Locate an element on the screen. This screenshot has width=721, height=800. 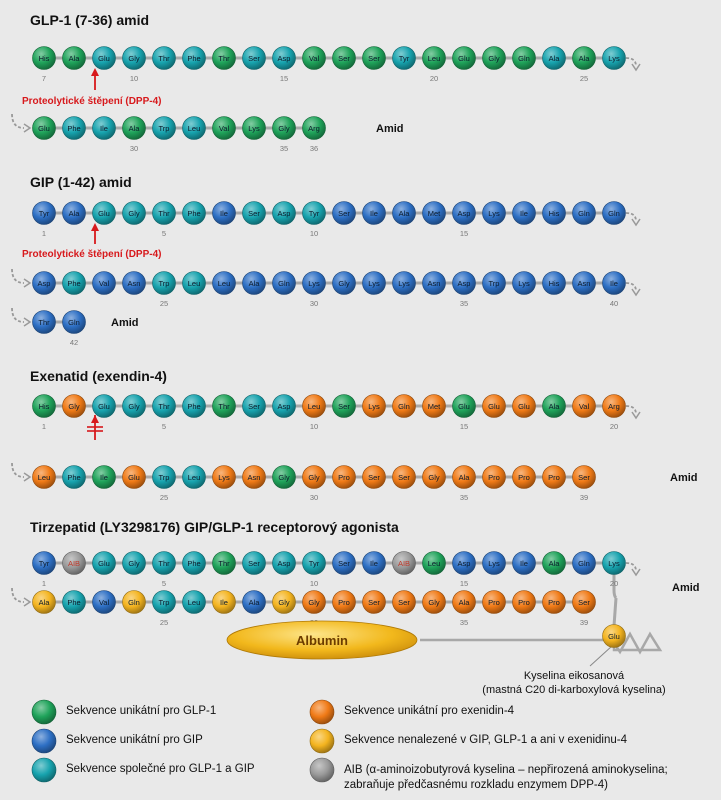
exenatide-row1-residue-label-4: Gly is located at coordinates (134, 406).